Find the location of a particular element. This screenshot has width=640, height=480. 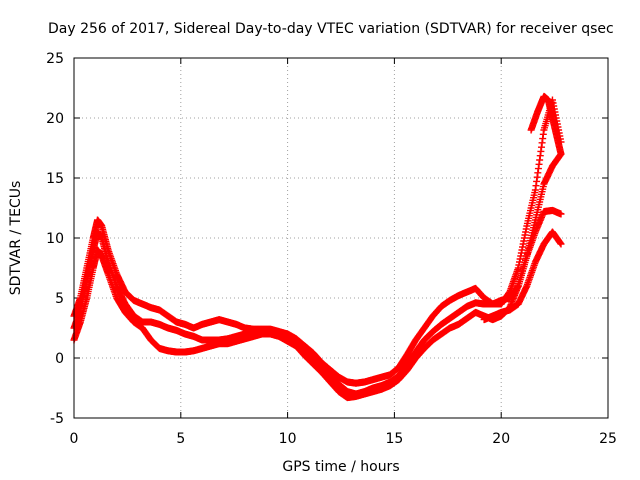

y-tick-label: 20 is located at coordinates (55, 119).